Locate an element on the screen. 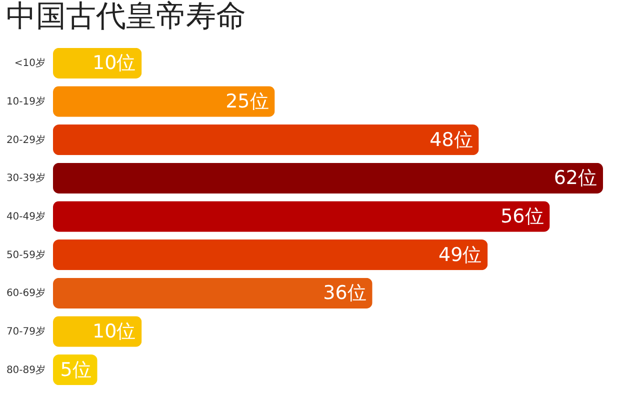 This screenshot has width=639, height=415. y-tick-label: 50-59岁 is located at coordinates (26, 254).